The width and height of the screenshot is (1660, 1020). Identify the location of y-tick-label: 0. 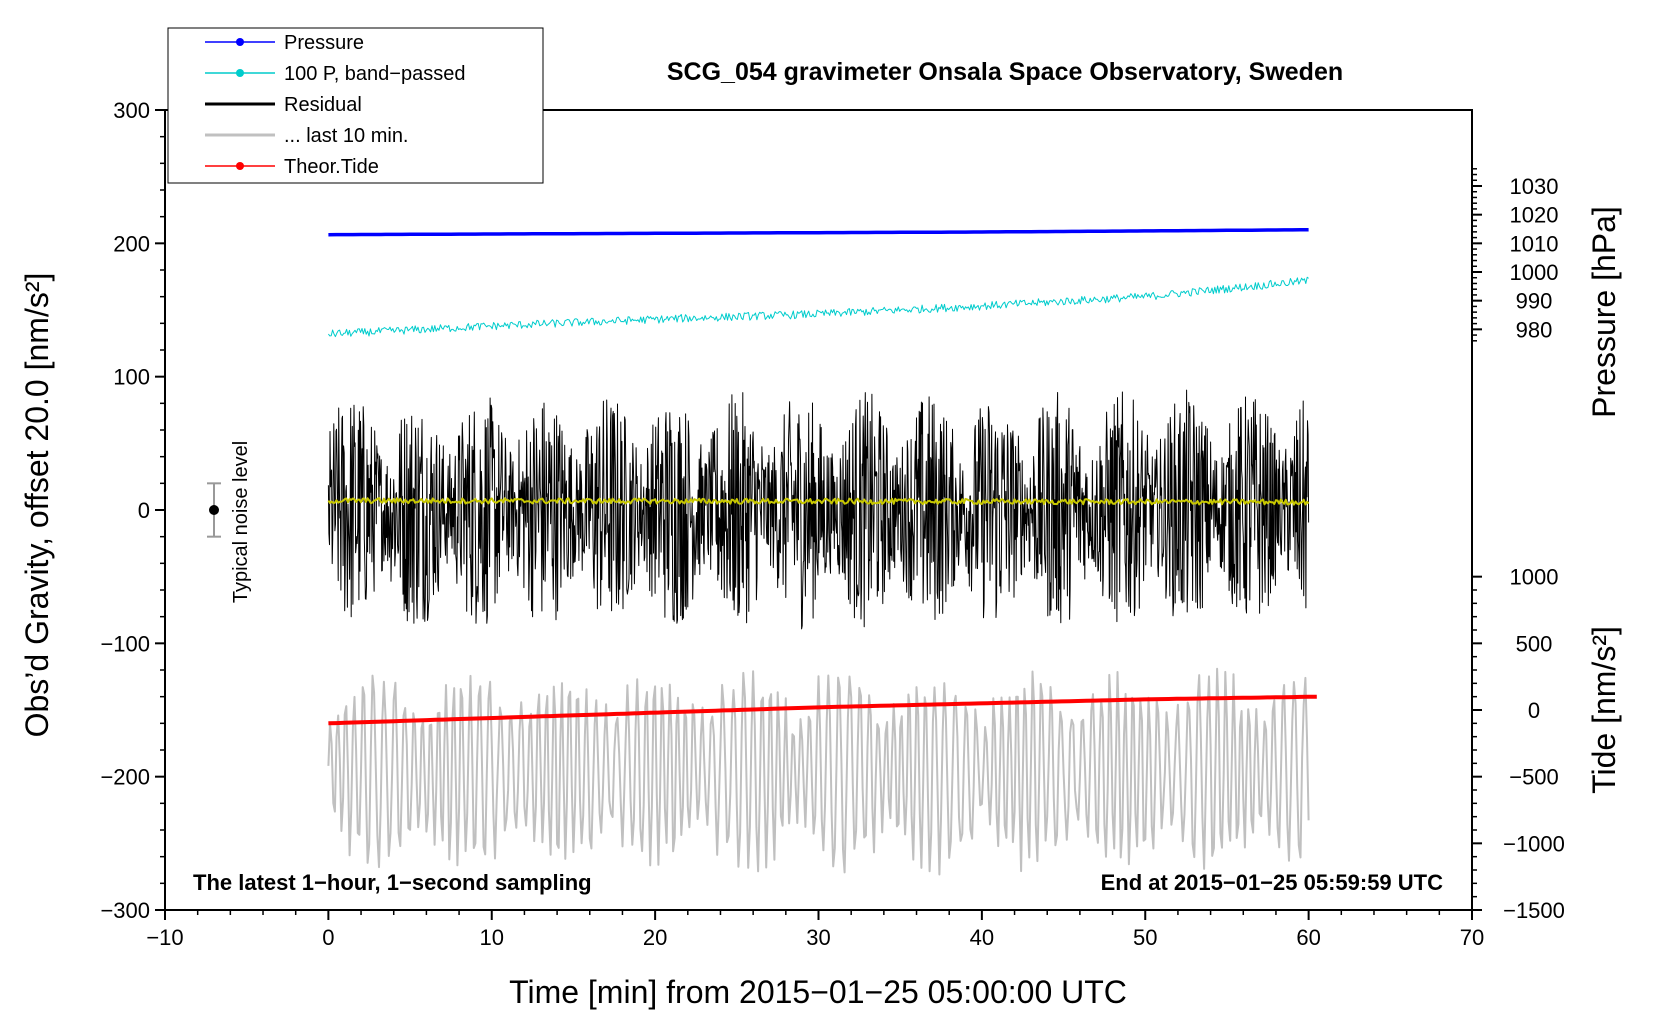
(144, 510).